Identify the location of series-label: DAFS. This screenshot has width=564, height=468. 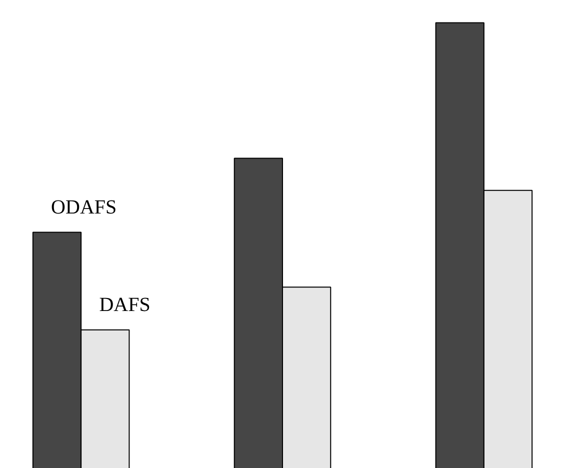
(124, 305).